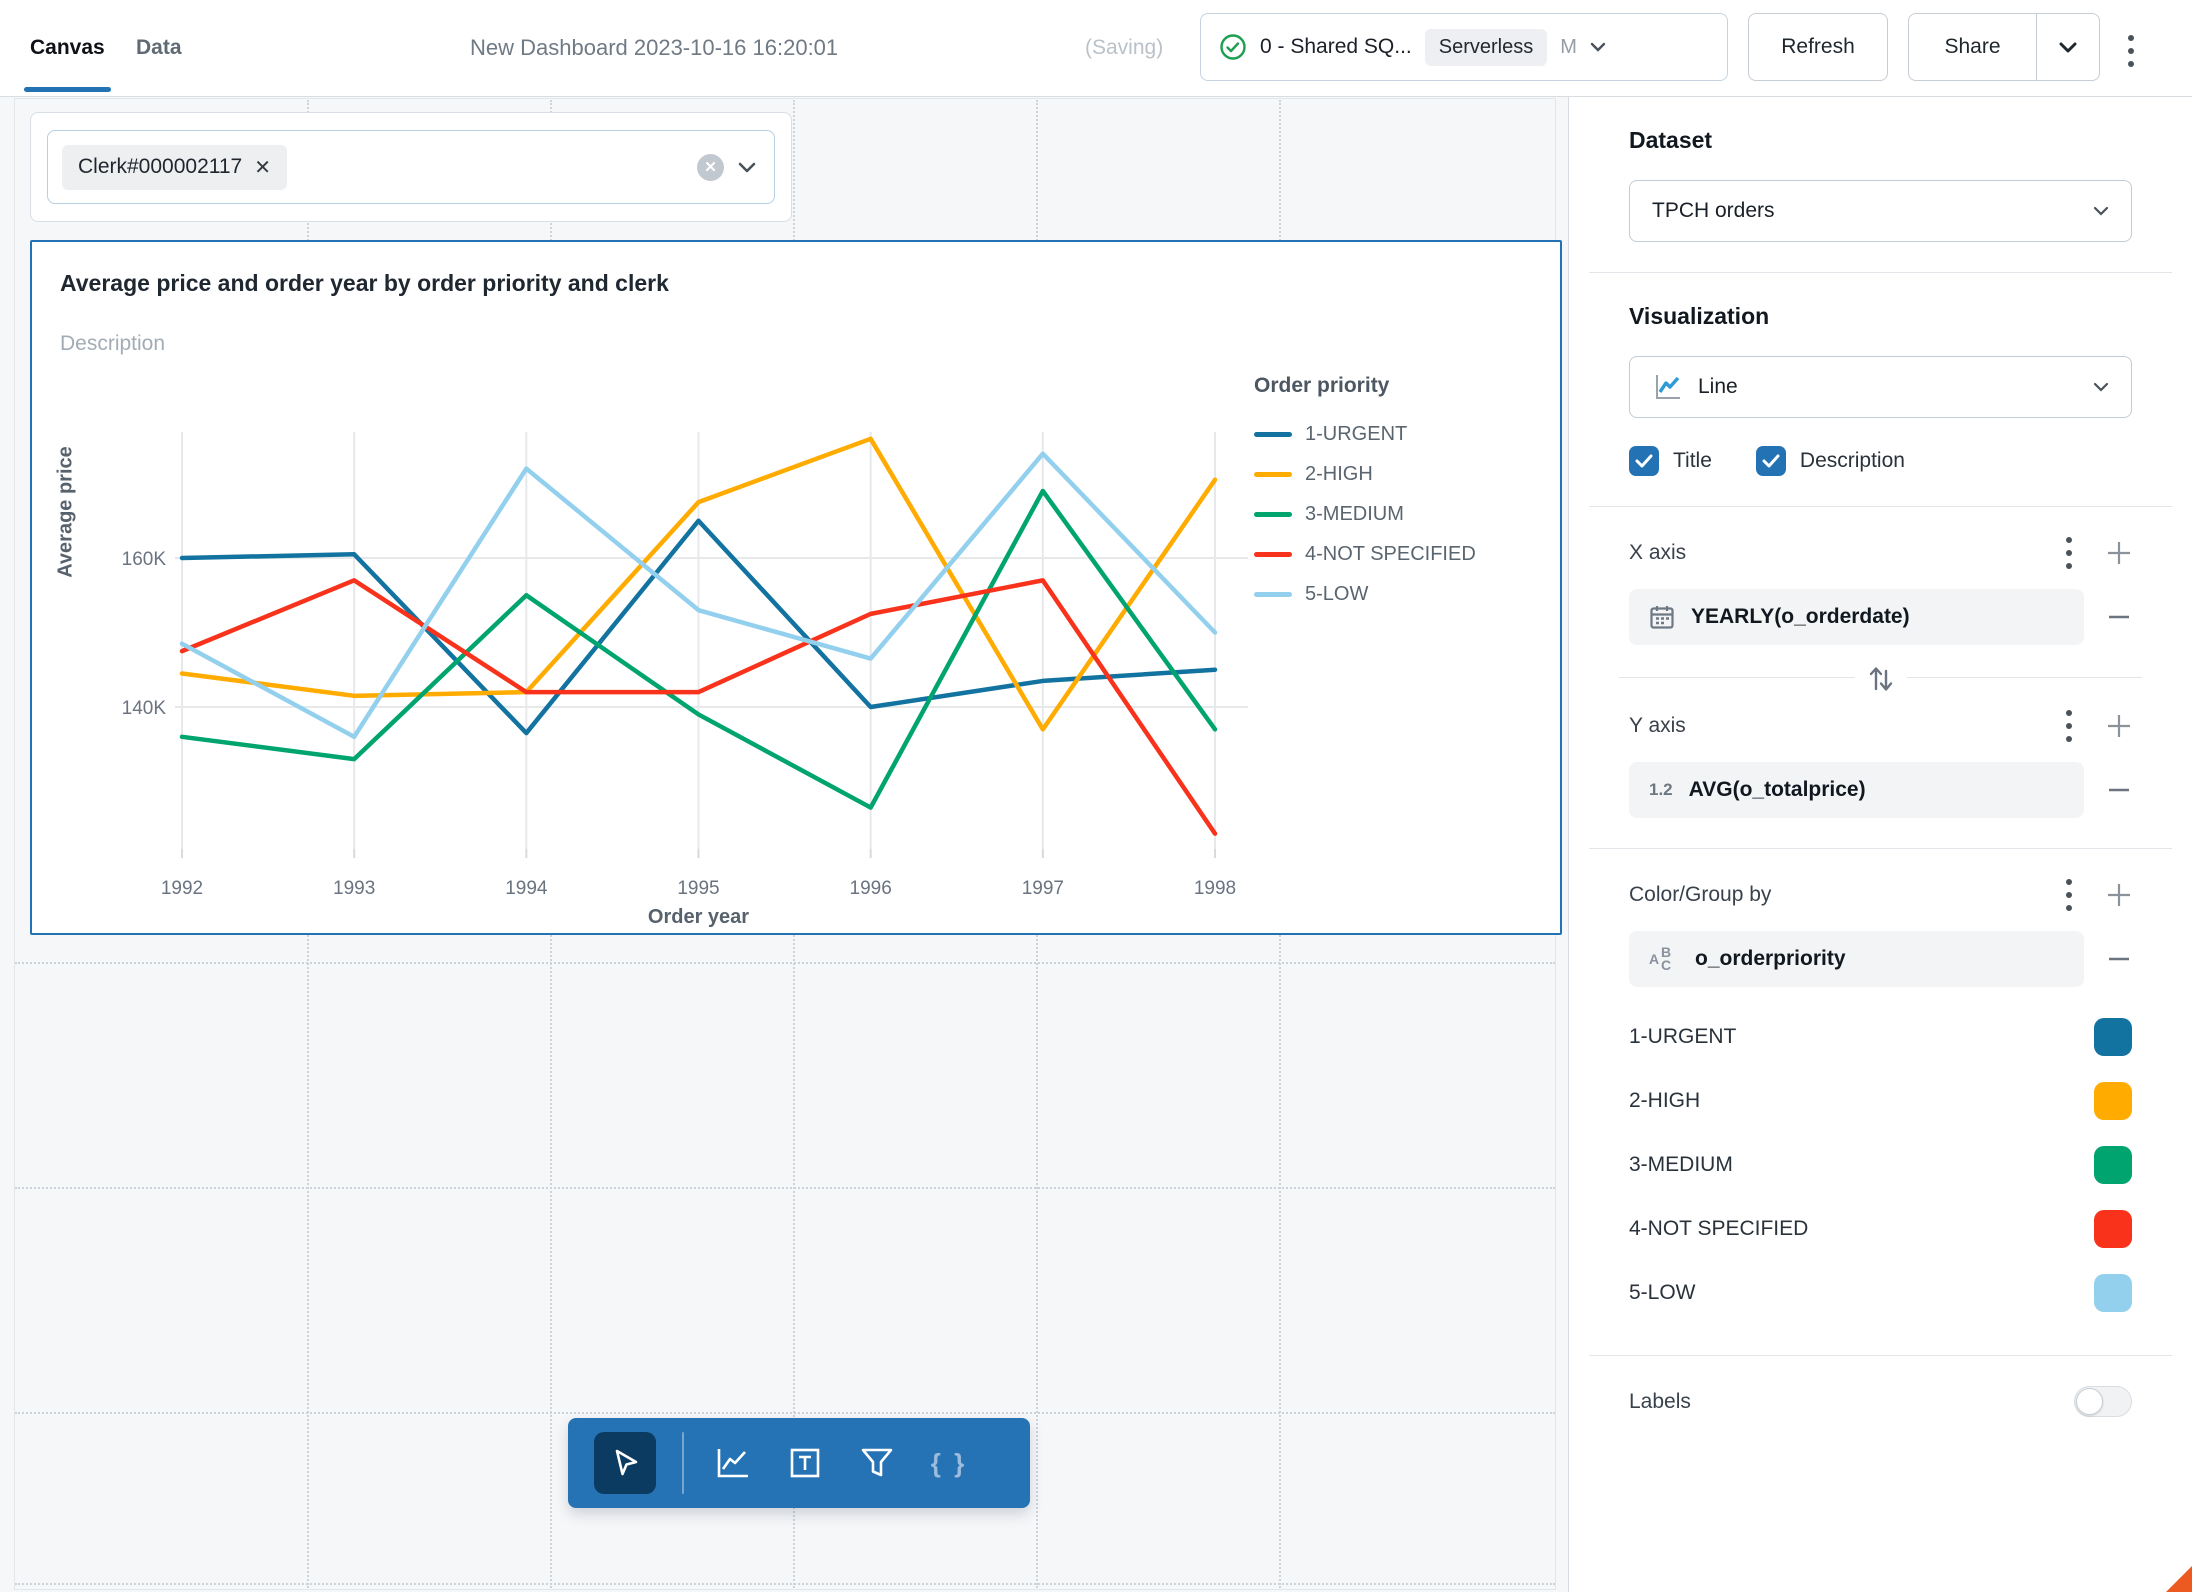  I want to click on x-tick-label: 1992, so click(182, 888).